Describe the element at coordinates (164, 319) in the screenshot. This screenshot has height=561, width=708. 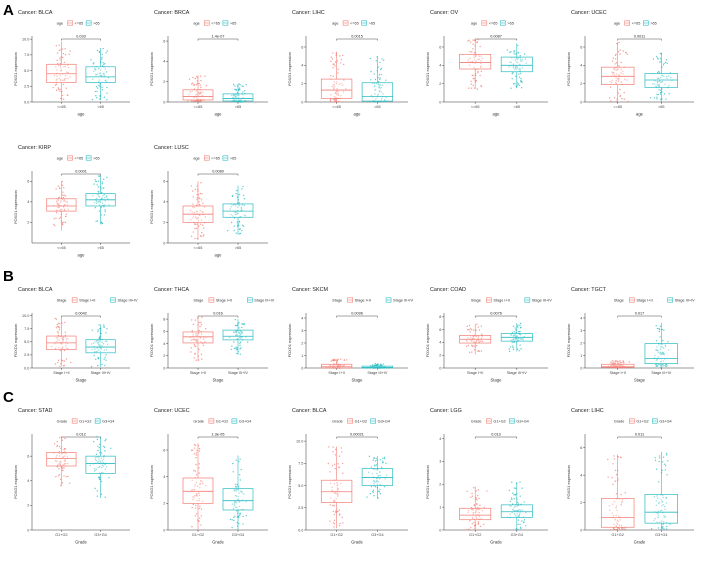
I see `y-tick-label: 8` at that location.